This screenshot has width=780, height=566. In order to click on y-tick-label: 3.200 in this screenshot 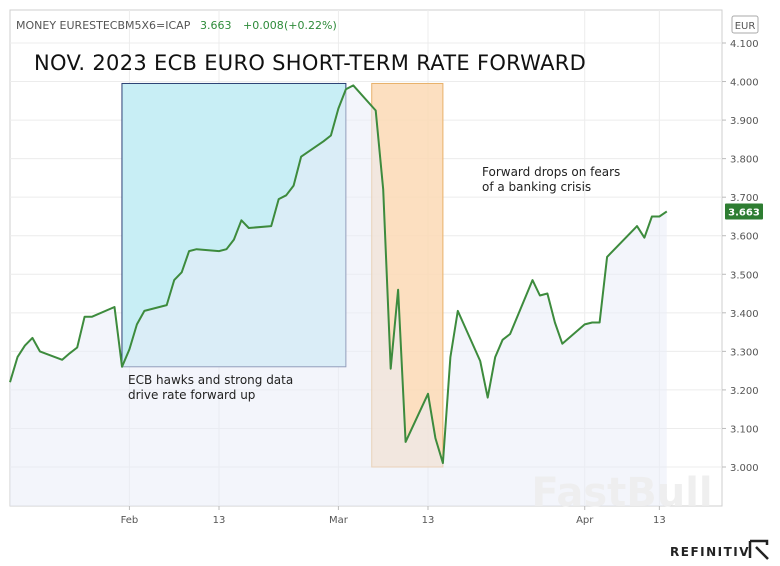, I will do `click(744, 391)`.